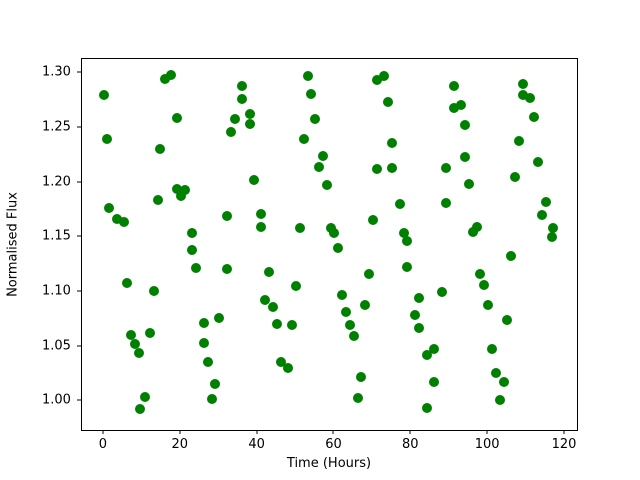 Image resolution: width=640 pixels, height=480 pixels. Describe the element at coordinates (564, 444) in the screenshot. I see `x-tick-label: 120` at that location.